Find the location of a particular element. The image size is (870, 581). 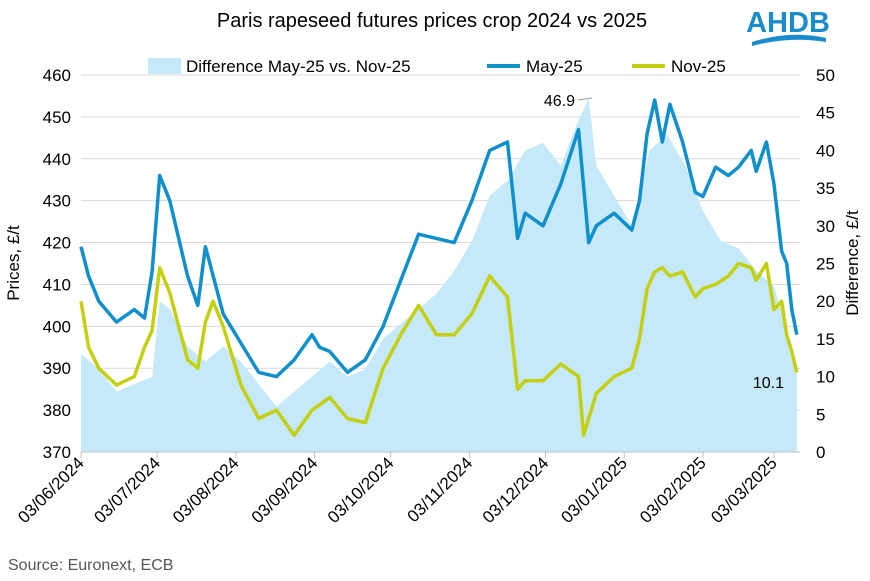

y-tick-label: 400 is located at coordinates (57, 326).